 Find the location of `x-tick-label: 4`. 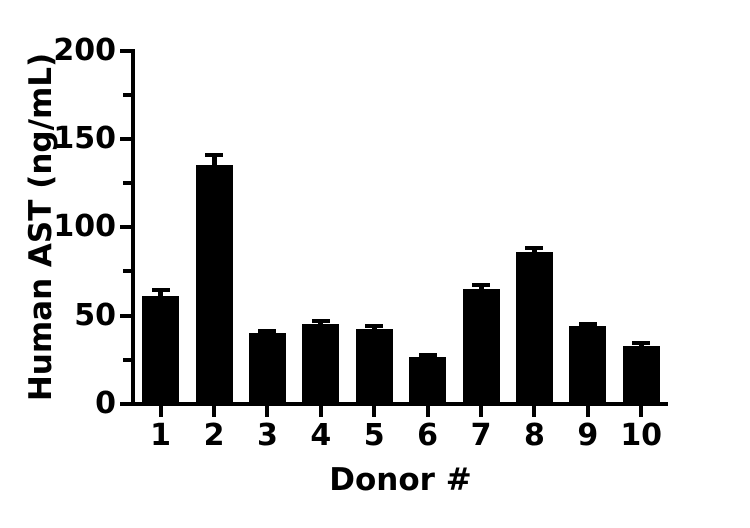

x-tick-label: 4 is located at coordinates (321, 435).